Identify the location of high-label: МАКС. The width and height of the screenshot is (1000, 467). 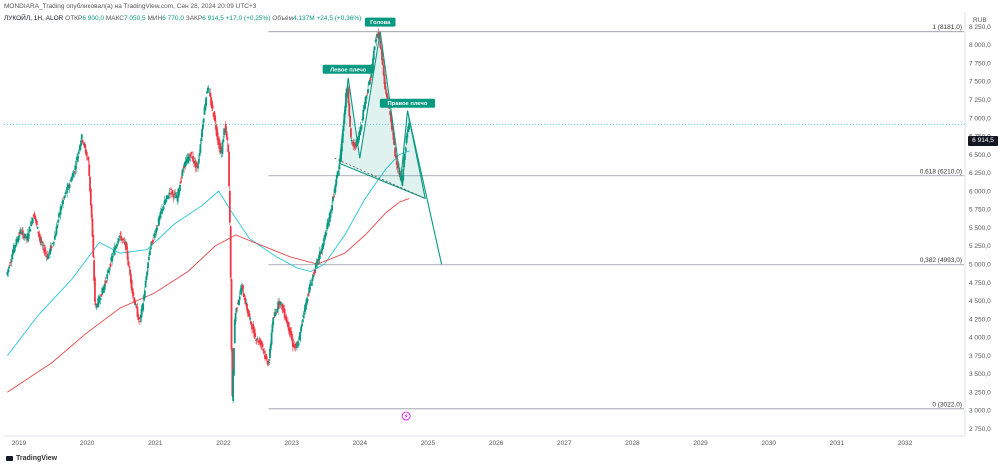
(114, 18).